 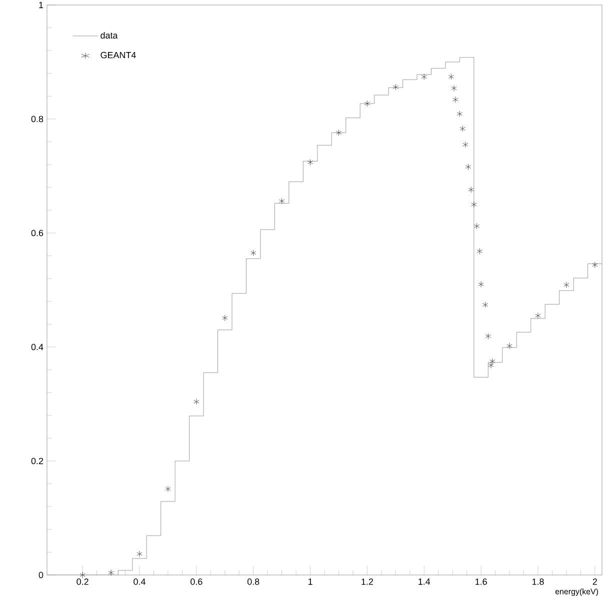 What do you see at coordinates (109, 35) in the screenshot?
I see `legend-label: data` at bounding box center [109, 35].